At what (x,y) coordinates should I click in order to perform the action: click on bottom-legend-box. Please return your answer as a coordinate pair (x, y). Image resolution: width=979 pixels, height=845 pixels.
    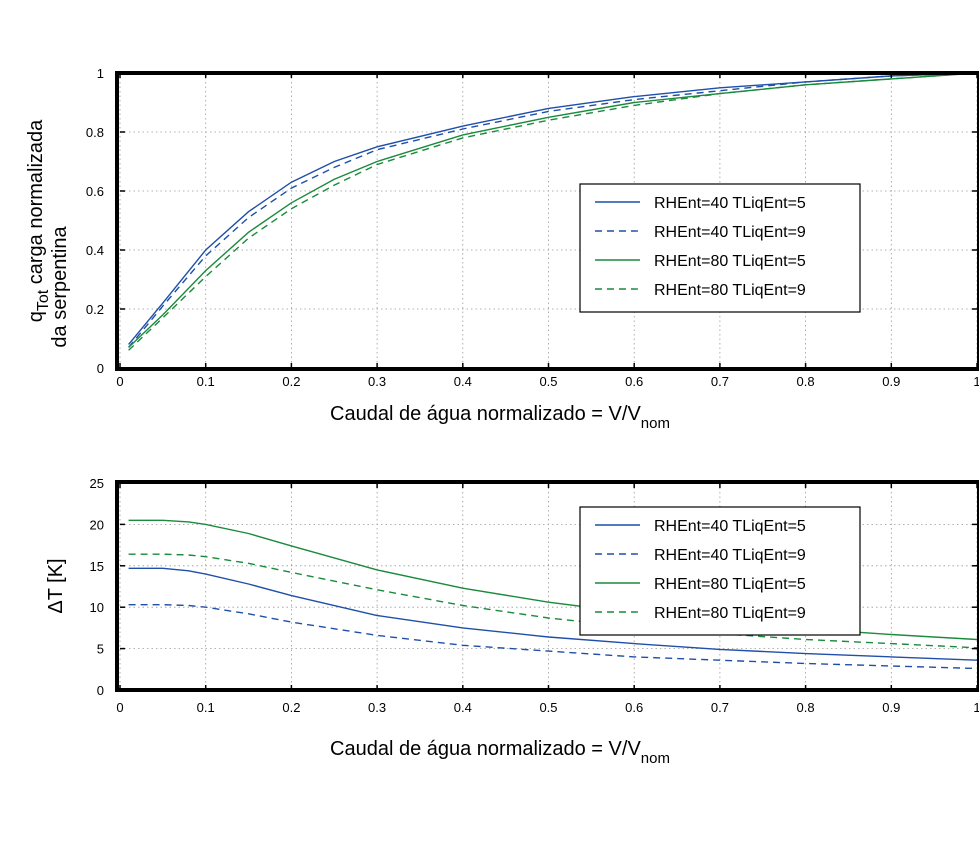
    Looking at the image, I should click on (720, 571).